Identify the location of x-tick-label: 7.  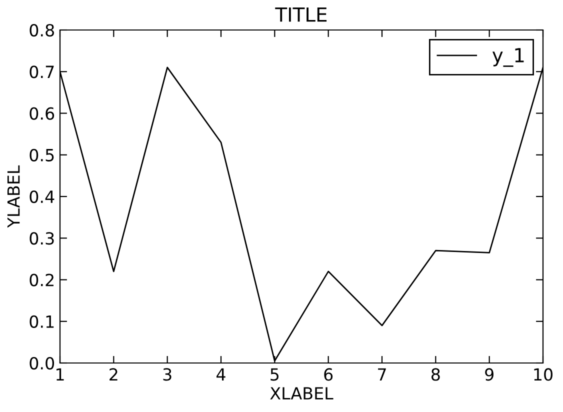
(382, 374).